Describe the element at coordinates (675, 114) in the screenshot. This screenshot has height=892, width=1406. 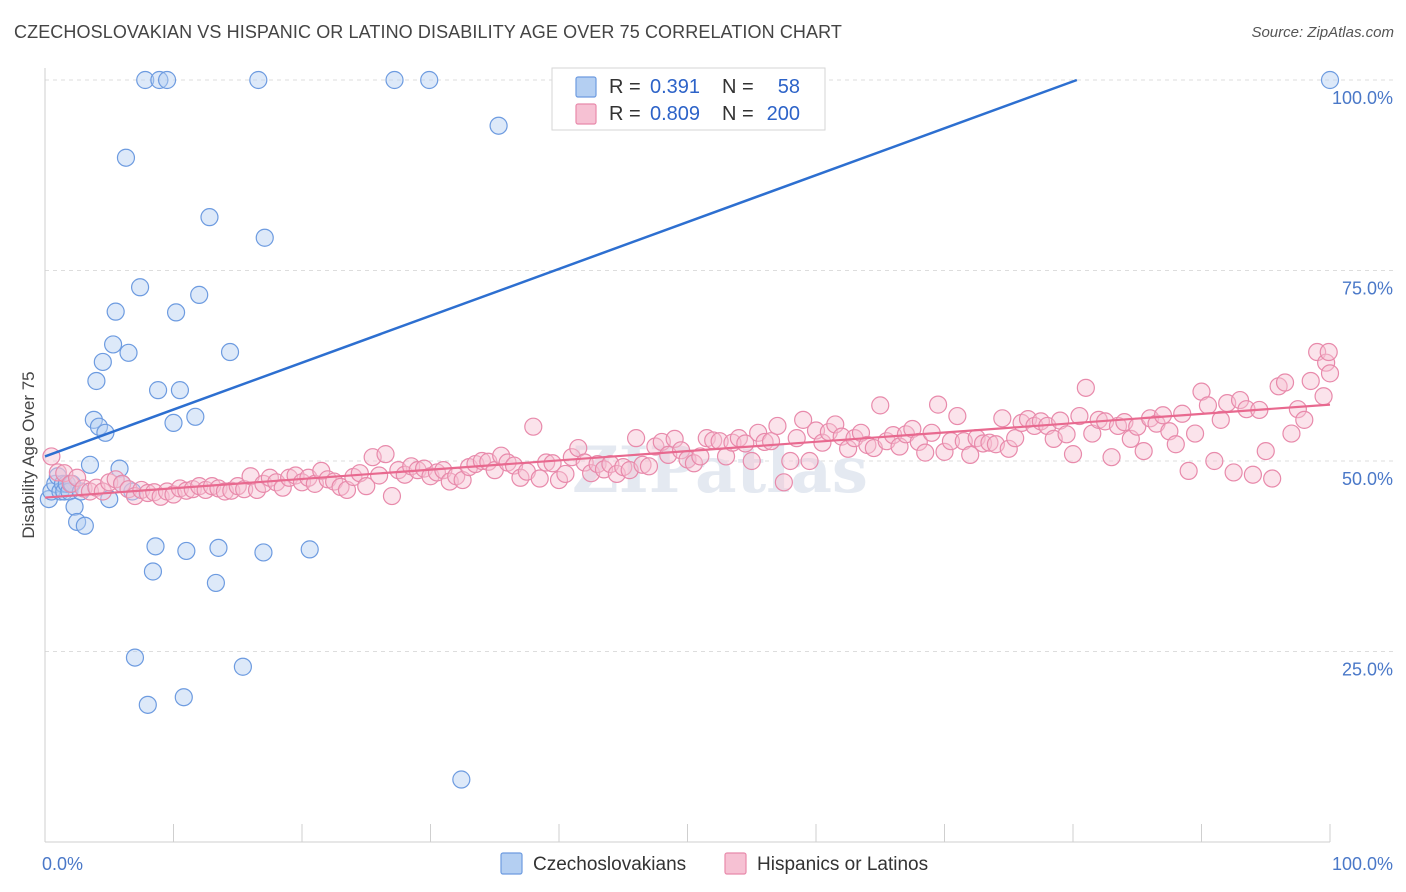
I see `legend-r-value: 0.809` at that location.